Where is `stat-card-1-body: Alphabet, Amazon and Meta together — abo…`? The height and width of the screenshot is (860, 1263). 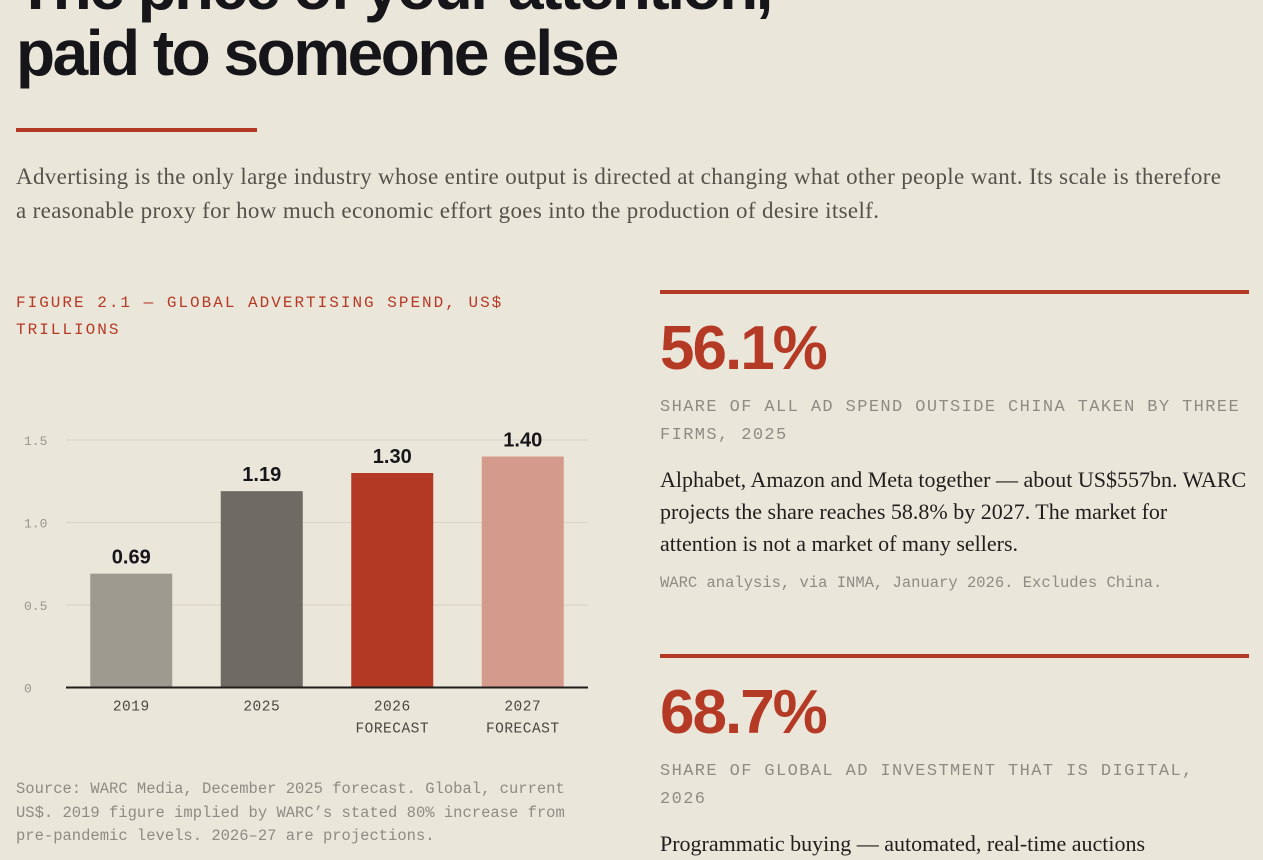
stat-card-1-body: Alphabet, Amazon and Meta together — abo… is located at coordinates (953, 511).